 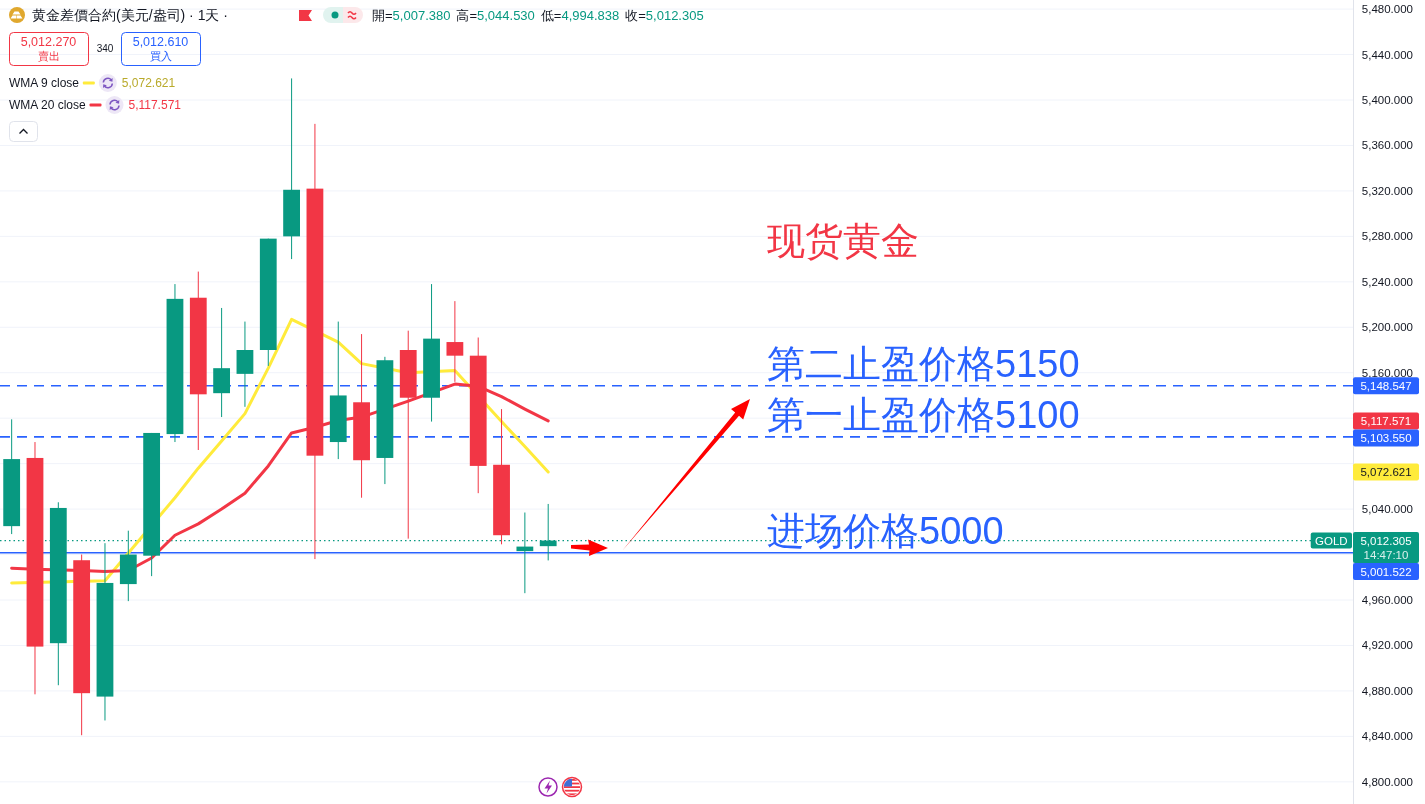 I want to click on y-tick-label: 5,280.000, so click(x=1387, y=236).